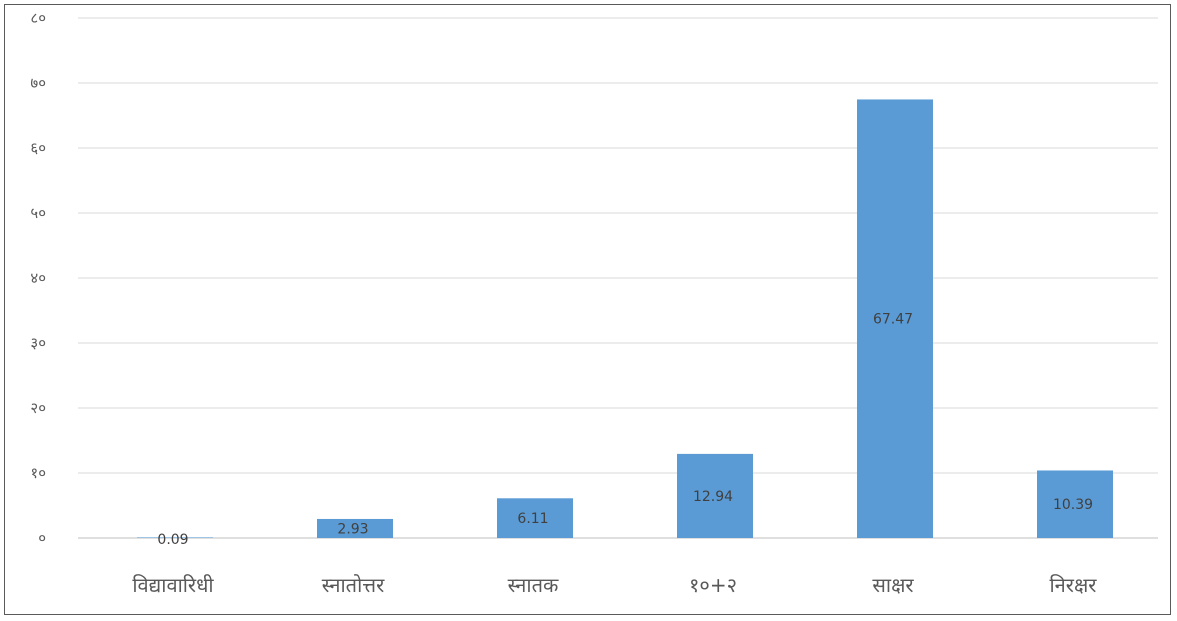 The image size is (1177, 621). I want to click on y-tick-label: ३०, so click(38, 343).